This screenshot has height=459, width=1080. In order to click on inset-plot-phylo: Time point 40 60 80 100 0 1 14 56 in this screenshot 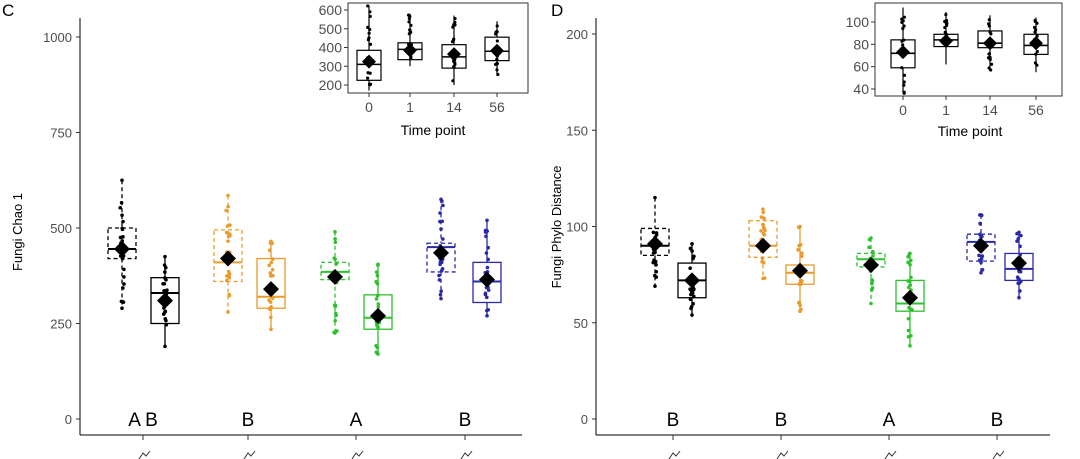, I will do `click(954, 70)`.